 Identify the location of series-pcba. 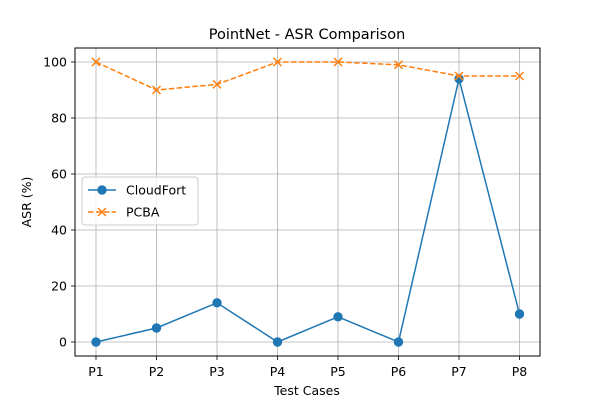
(308, 76).